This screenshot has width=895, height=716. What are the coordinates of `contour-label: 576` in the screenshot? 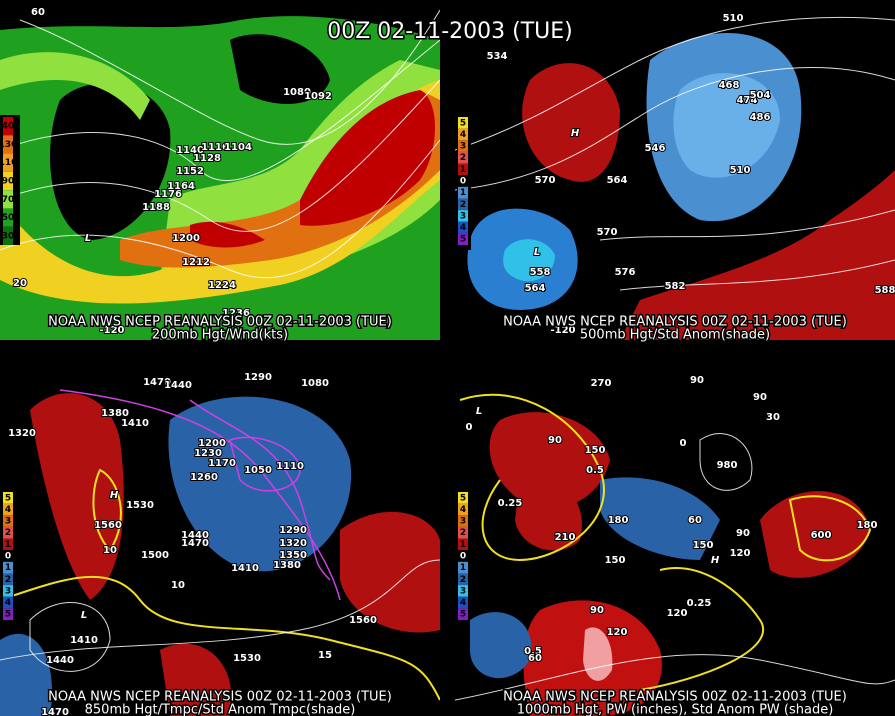 It's located at (625, 272).